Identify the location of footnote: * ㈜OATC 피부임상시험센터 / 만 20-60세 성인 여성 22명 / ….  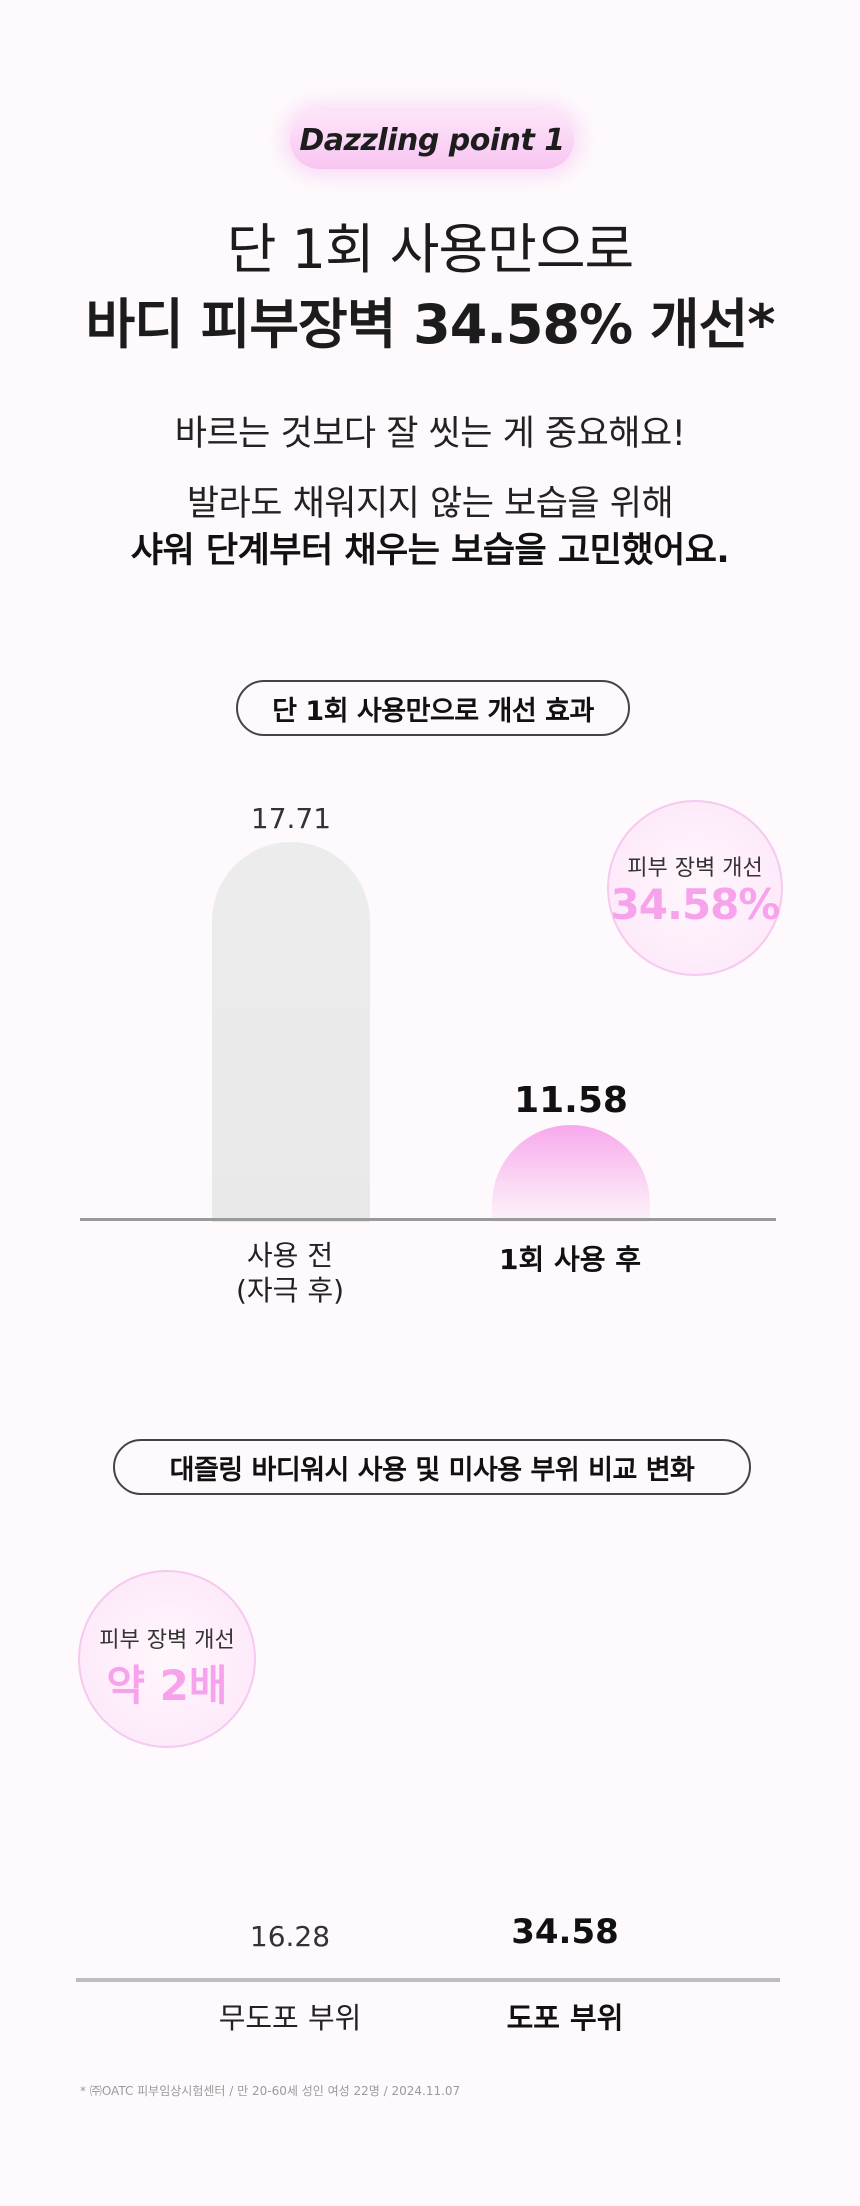
(270, 2091).